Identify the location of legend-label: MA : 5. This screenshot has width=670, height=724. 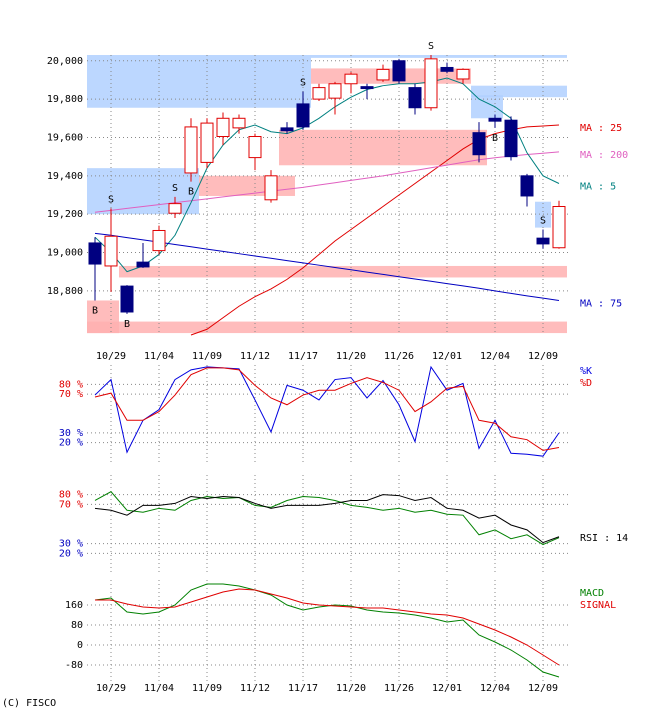
(598, 186).